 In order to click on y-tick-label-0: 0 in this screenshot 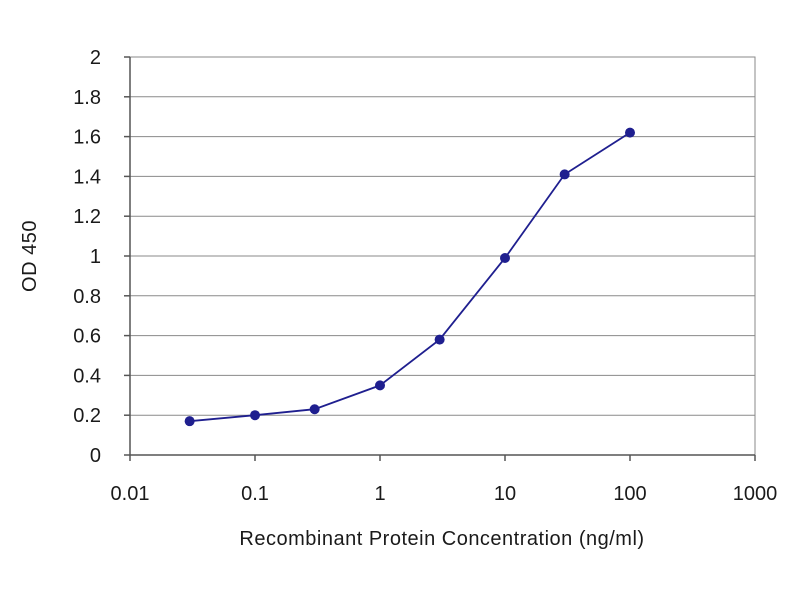, I will do `click(95, 456)`.